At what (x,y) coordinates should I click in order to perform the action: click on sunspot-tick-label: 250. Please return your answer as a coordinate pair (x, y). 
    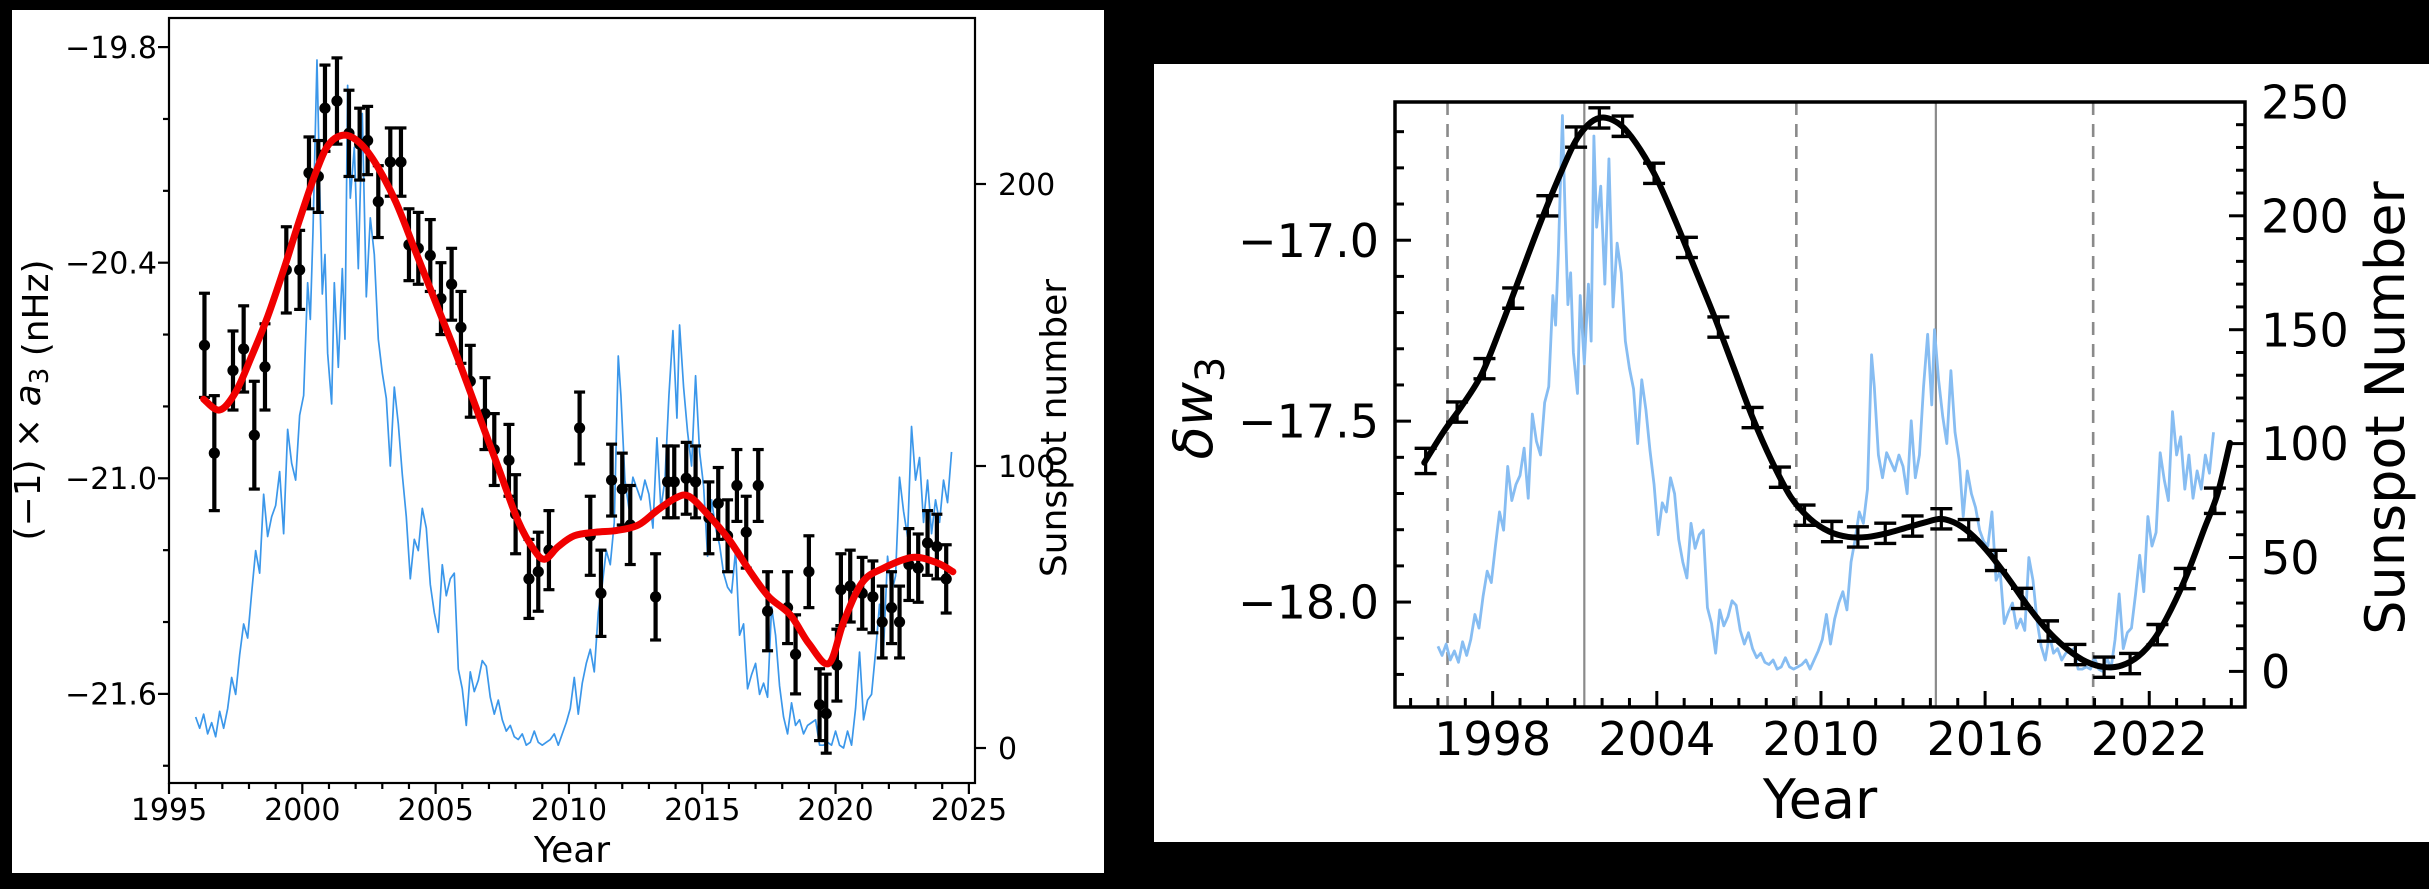
    Looking at the image, I should click on (2305, 102).